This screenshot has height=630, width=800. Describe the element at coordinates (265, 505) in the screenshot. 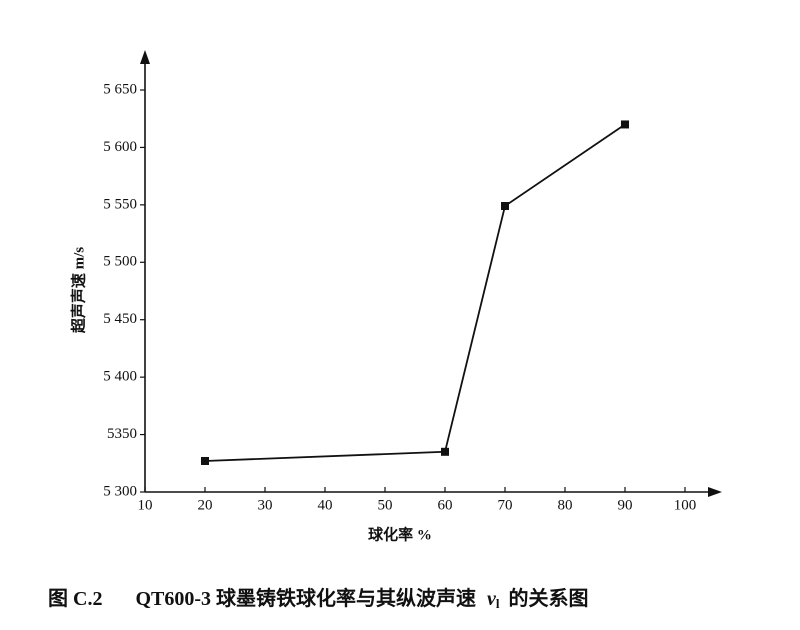

I see `x-tick-label: 30` at that location.